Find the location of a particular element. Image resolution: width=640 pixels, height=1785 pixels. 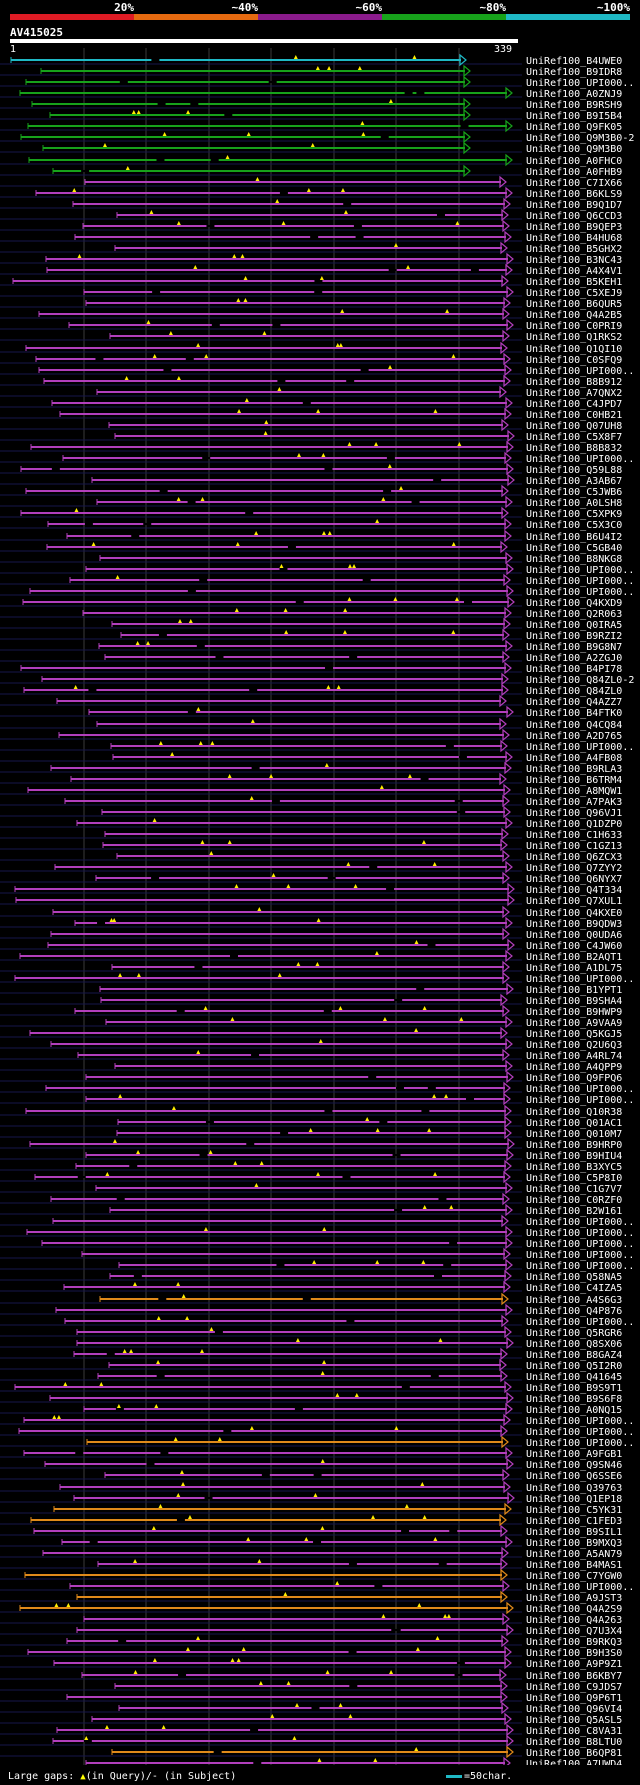

hit-label: UniRef100_Q7ZYY2 is located at coordinates (574, 868).